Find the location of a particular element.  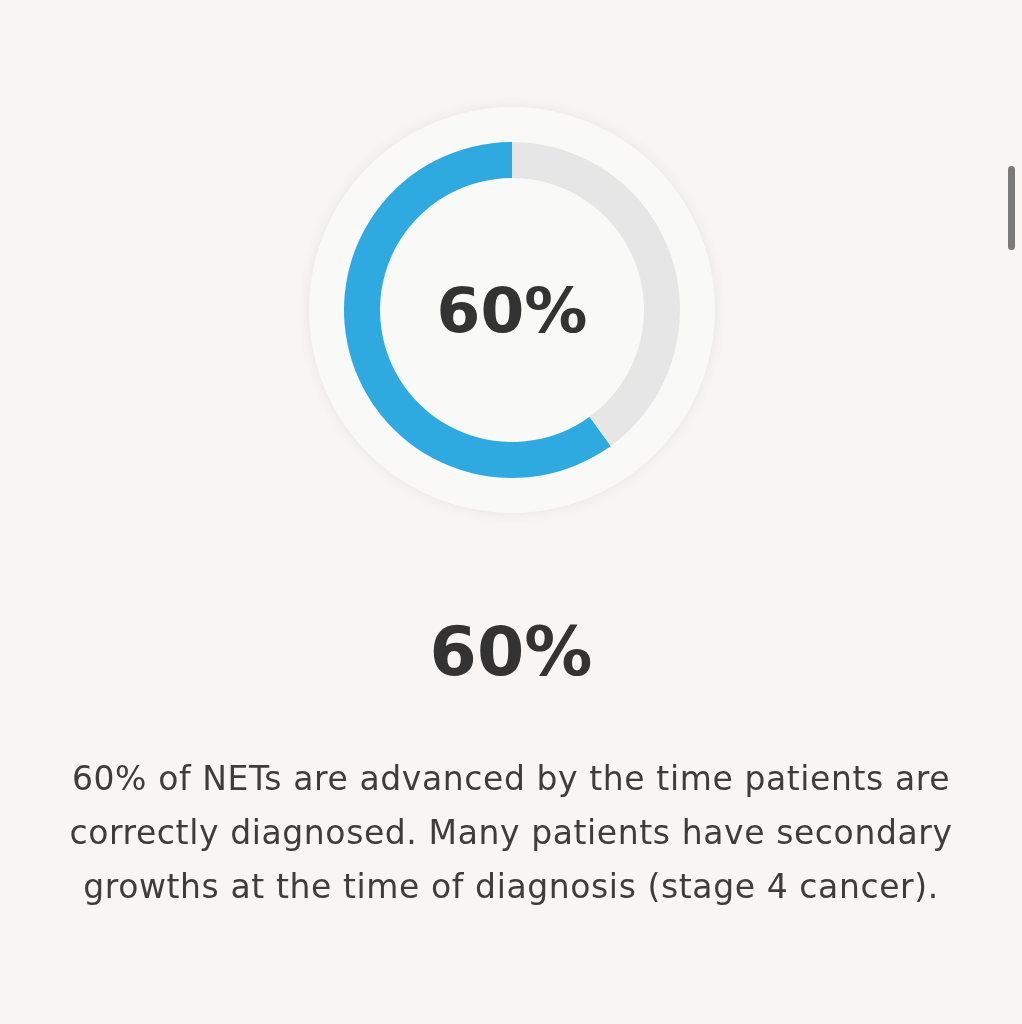

data-label: 60% is located at coordinates (512, 310).